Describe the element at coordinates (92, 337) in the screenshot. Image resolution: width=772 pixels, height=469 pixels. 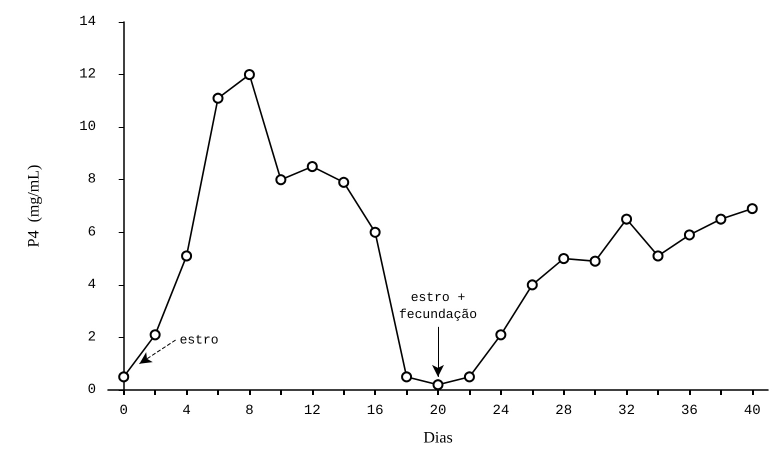
I see `y-tick-label: 2` at that location.